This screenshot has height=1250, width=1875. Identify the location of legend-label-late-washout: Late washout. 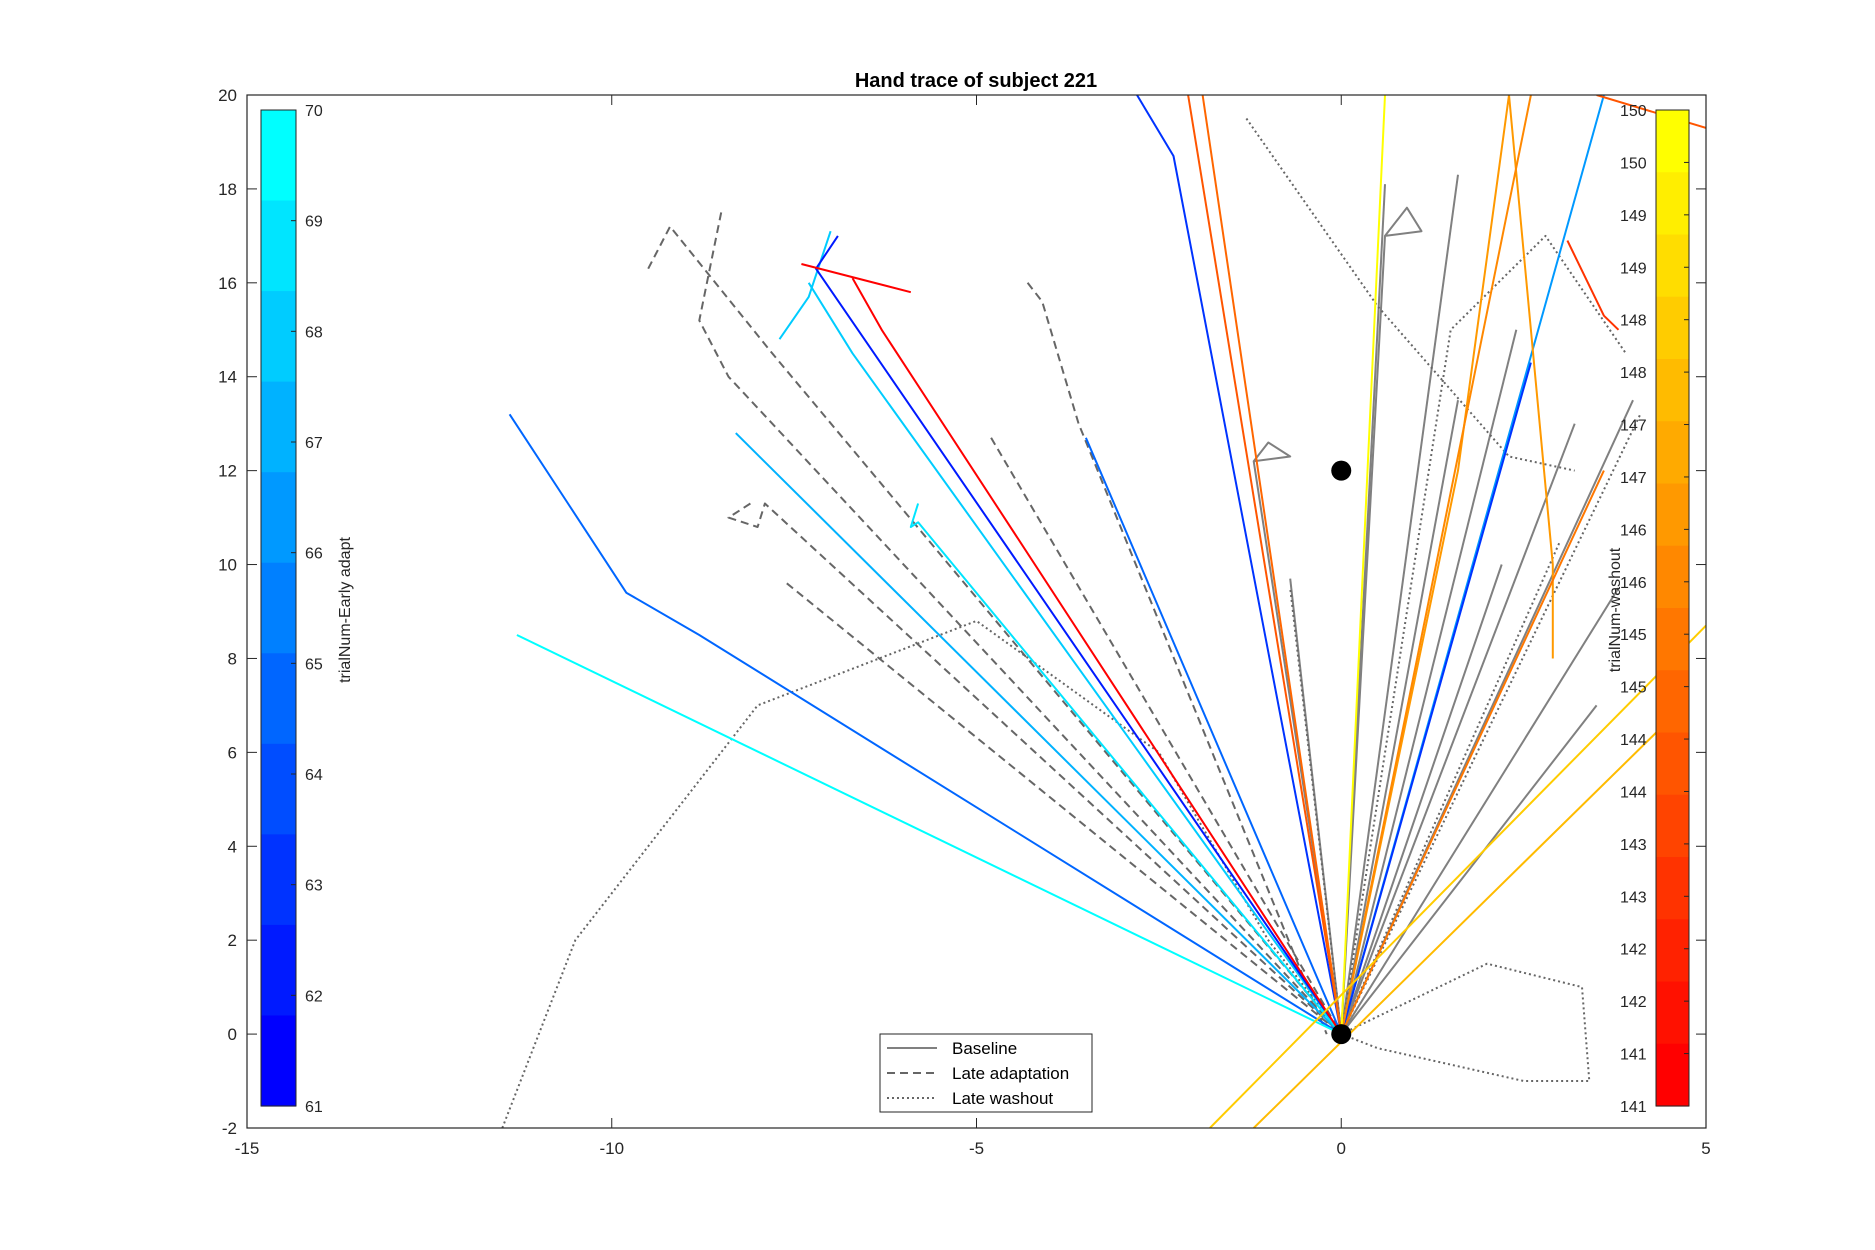
(1002, 1098).